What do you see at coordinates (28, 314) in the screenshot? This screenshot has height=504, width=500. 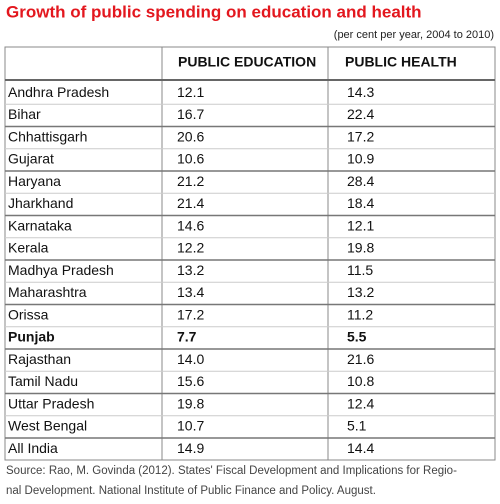 I see `row-label: Orissa` at bounding box center [28, 314].